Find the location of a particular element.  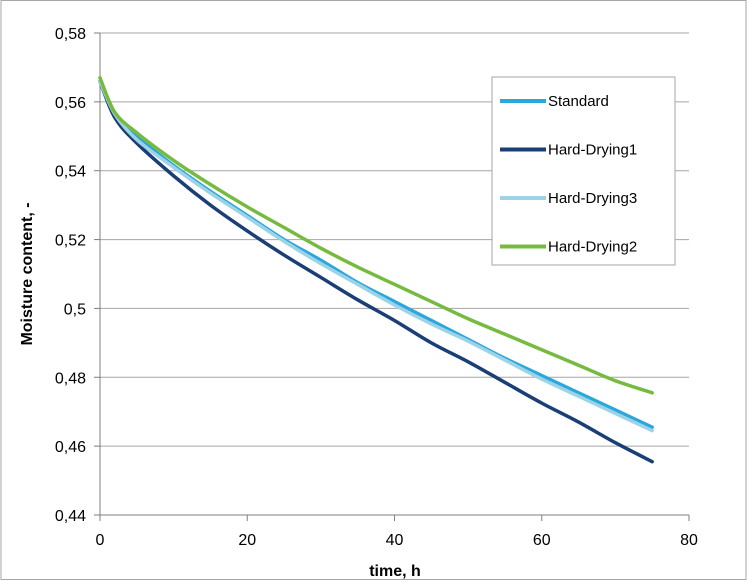

y-tick-label: 0,46 is located at coordinates (70, 447).